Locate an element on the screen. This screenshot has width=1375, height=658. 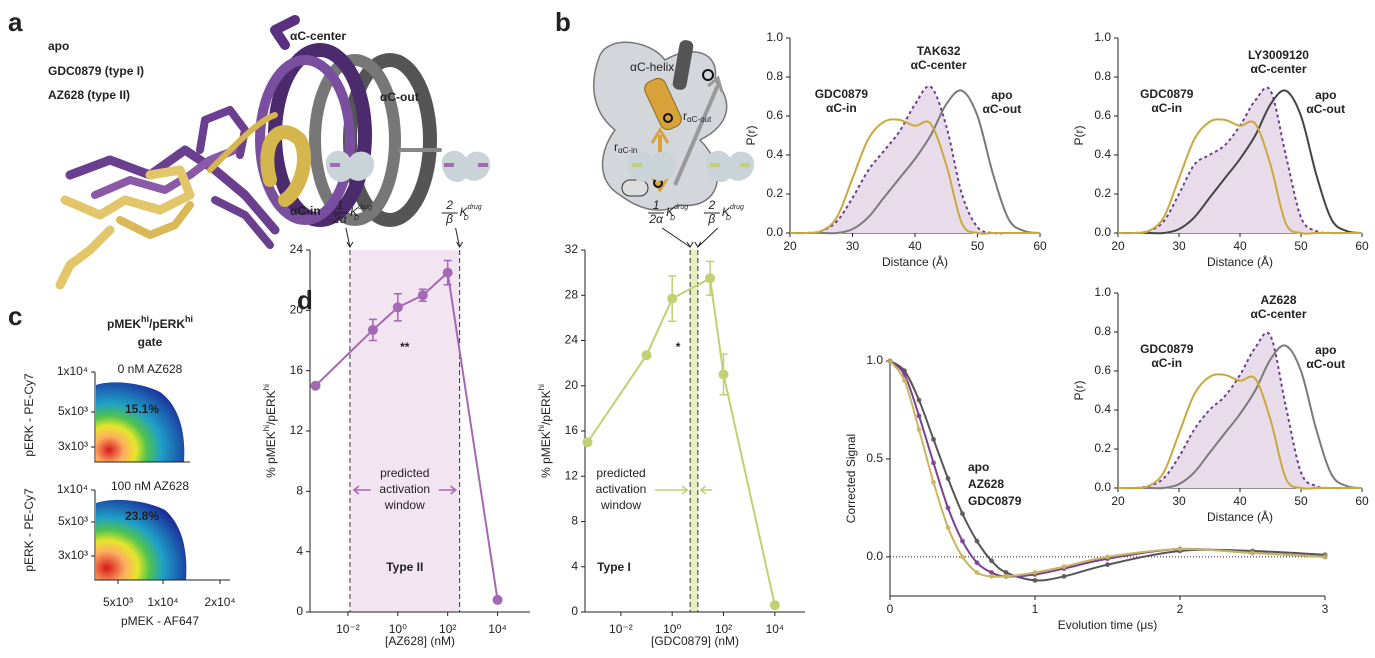
x-tick-label: 5x10³ is located at coordinates (118, 602).